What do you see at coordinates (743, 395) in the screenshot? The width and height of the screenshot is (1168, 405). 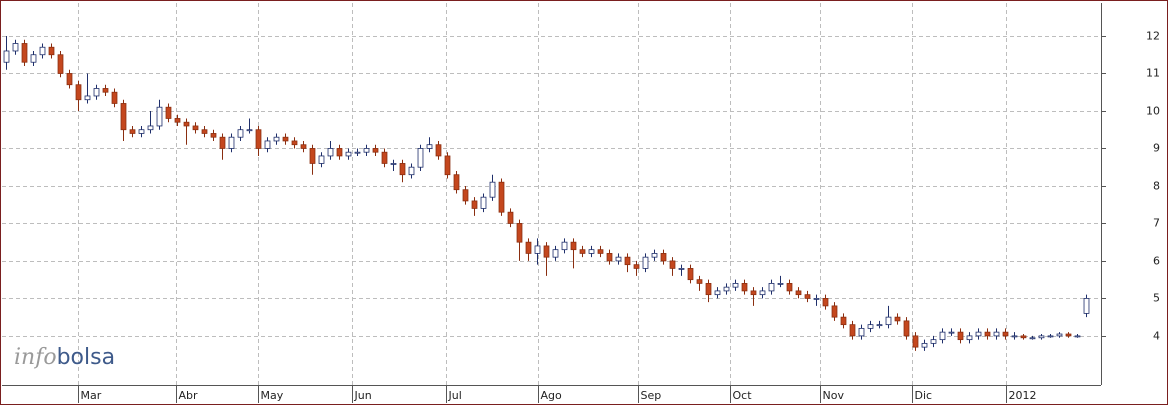 I see `x-tick-label: Oct` at bounding box center [743, 395].